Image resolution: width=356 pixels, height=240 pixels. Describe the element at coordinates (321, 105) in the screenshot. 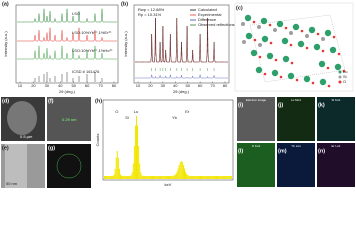

I see `panel-label: (k)` at that location.